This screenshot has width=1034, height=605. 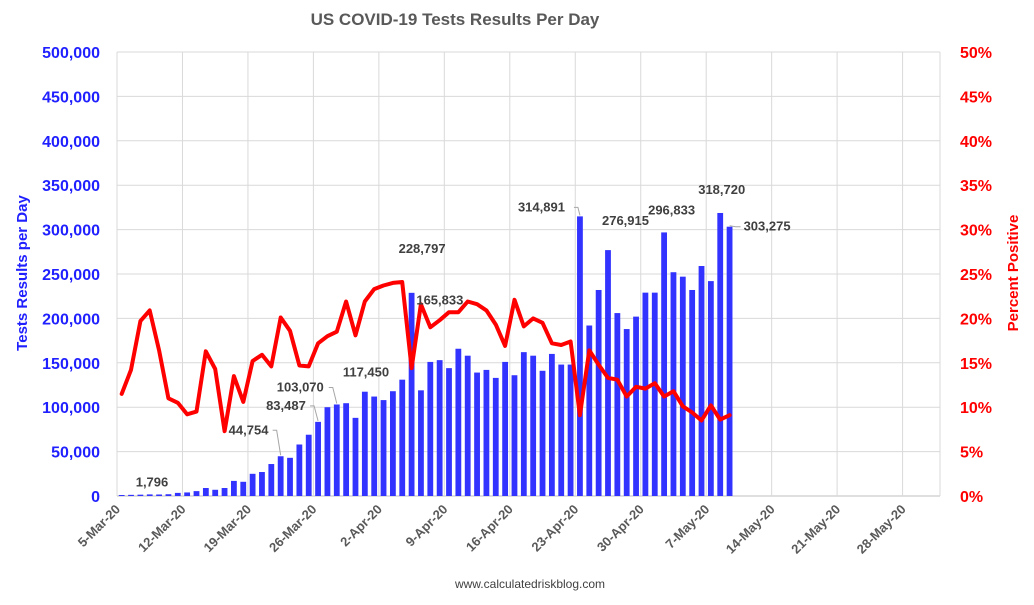 What do you see at coordinates (95, 497) in the screenshot?
I see `y-tick-label: 0` at bounding box center [95, 497].